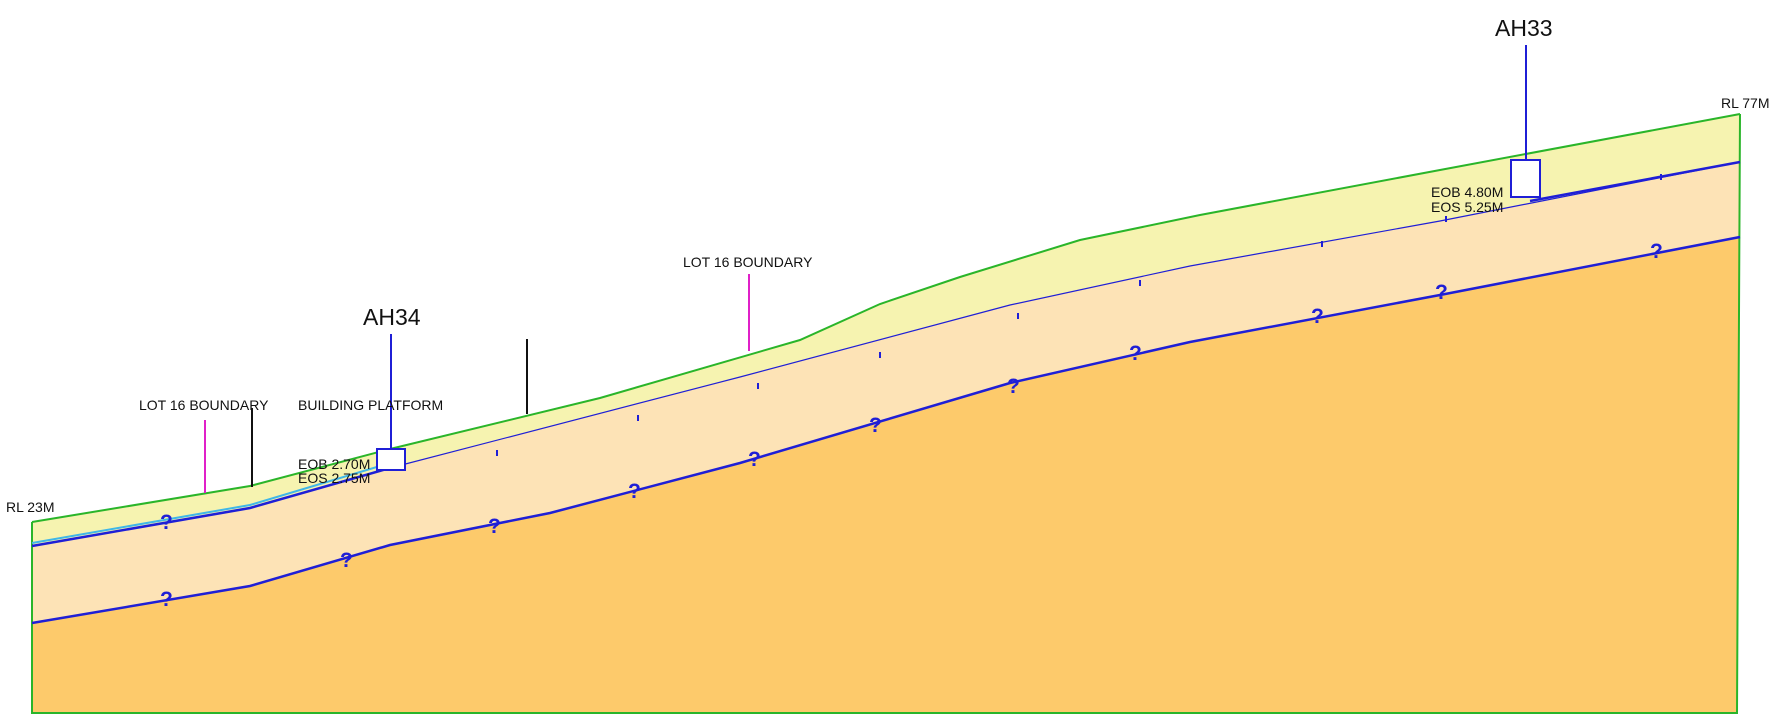  Describe the element at coordinates (211, 503) in the screenshot. I see `water-line` at that location.